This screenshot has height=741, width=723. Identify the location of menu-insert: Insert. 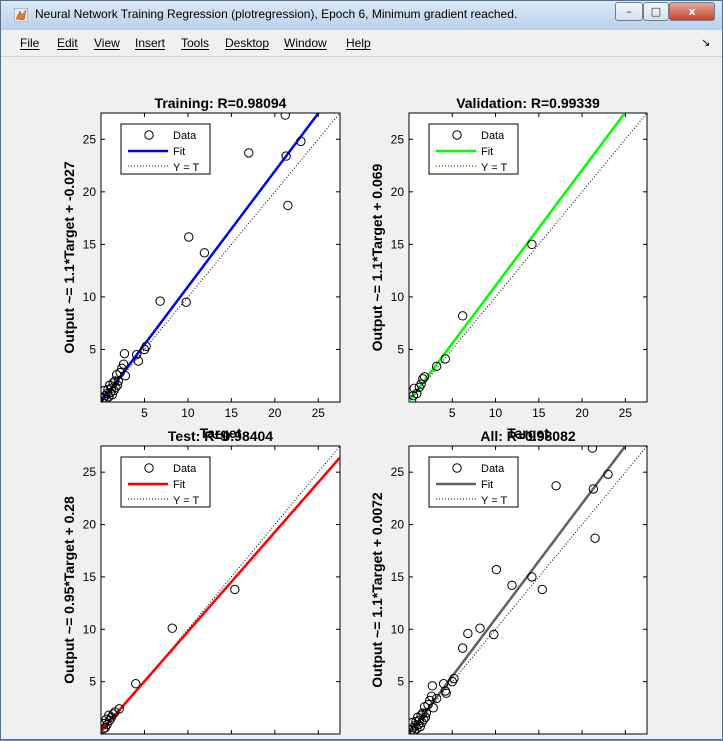
(150, 43).